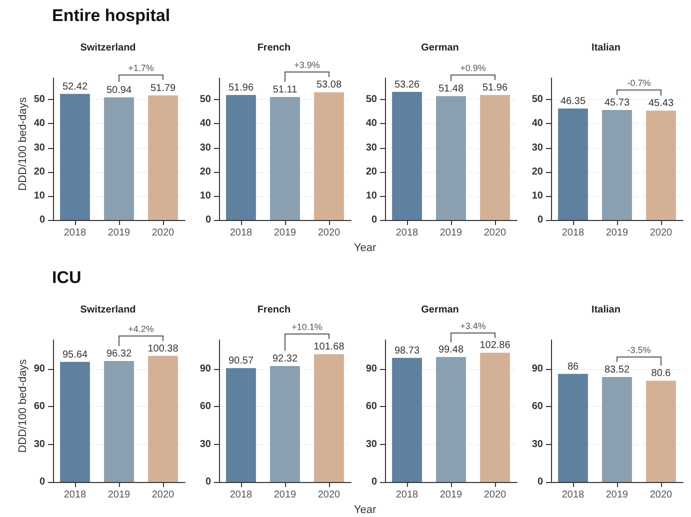  What do you see at coordinates (451, 89) in the screenshot?
I see `data-label: 51.48` at bounding box center [451, 89].